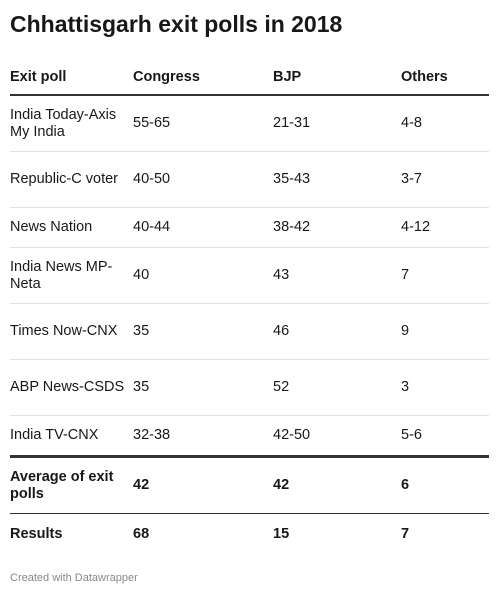  Describe the element at coordinates (71, 275) in the screenshot. I see `cell-exit-poll: India News MP-Neta` at that location.